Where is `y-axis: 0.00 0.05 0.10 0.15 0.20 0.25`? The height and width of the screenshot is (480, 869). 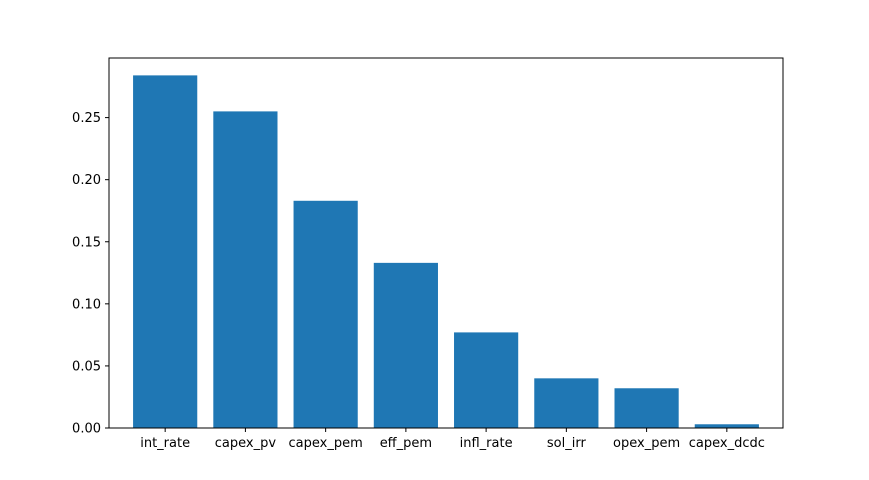 y-axis: 0.00 0.05 0.10 0.15 0.20 0.25 is located at coordinates (90, 274).